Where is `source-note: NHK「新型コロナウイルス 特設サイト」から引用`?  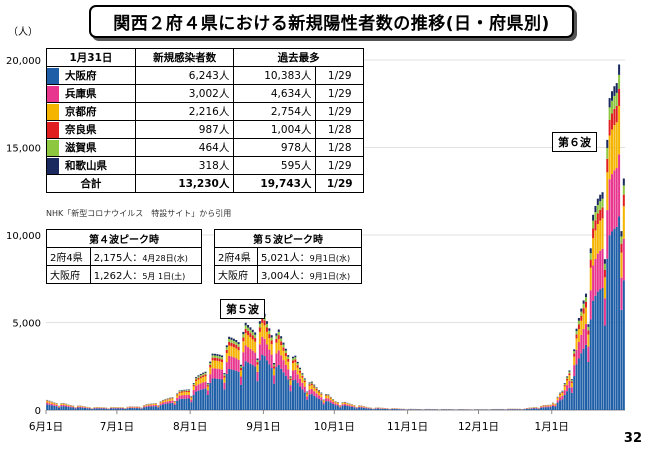
source-note: NHK「新型コロナウイルス 特設サイト」から引用 is located at coordinates (139, 213).